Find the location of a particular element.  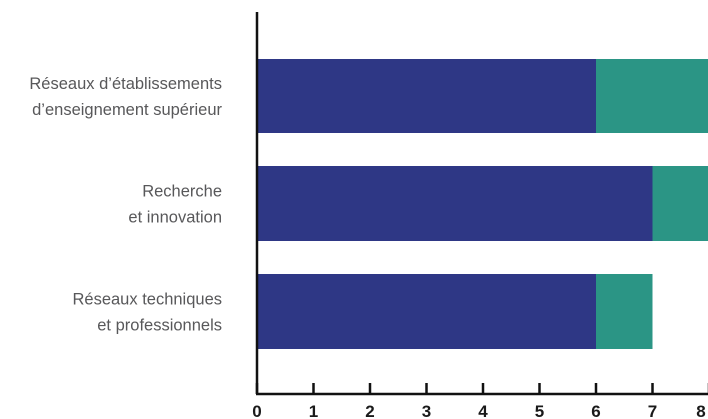

x-tick-label-8: 8 is located at coordinates (700, 410).